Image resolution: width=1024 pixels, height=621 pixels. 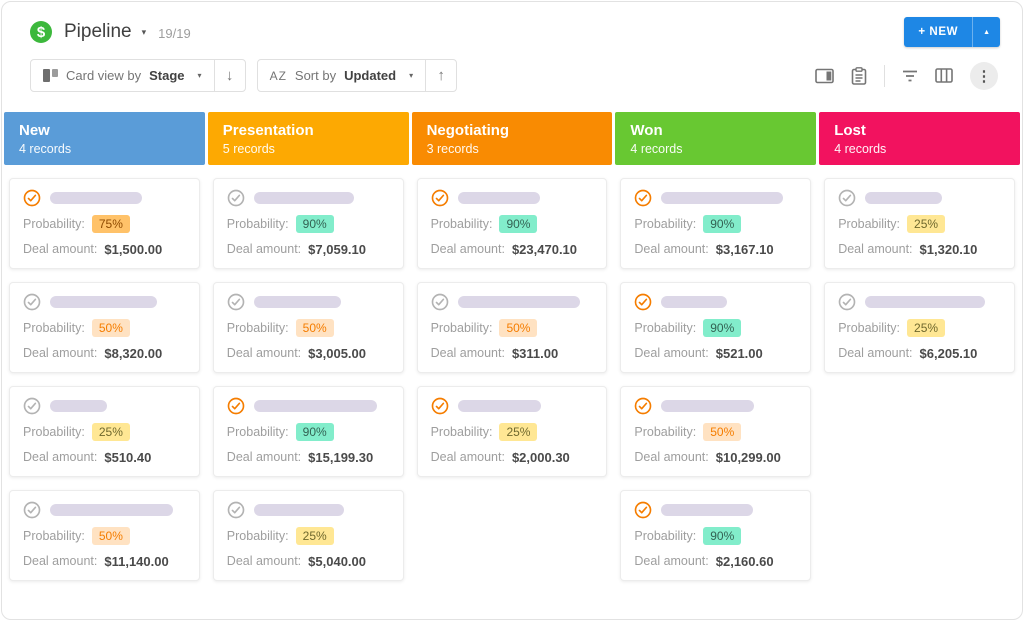 What do you see at coordinates (512, 431) in the screenshot?
I see `deal-card: Probability: 25% Deal amount: $2,000.30` at bounding box center [512, 431].